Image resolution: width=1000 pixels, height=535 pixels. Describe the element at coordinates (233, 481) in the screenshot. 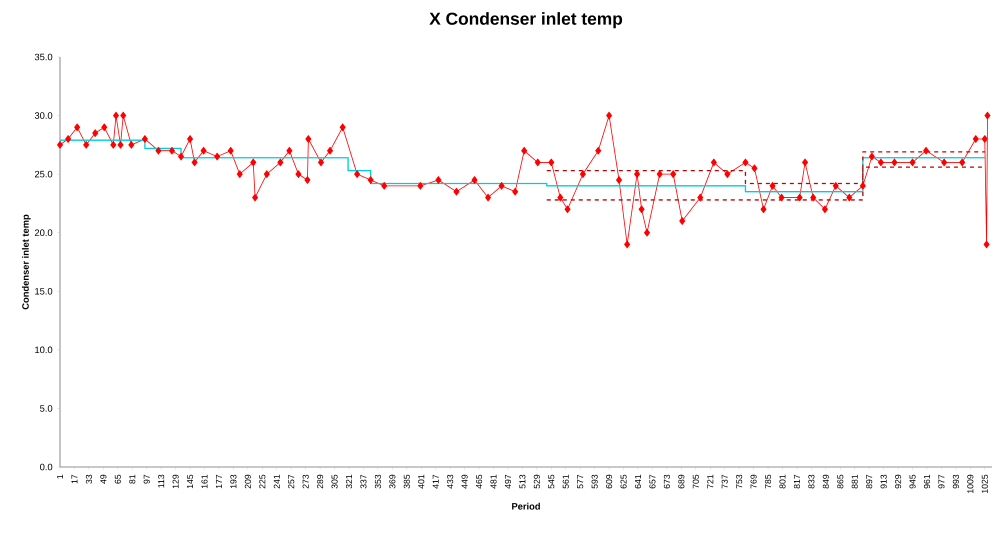

I see `x-tick-label: 193` at that location.